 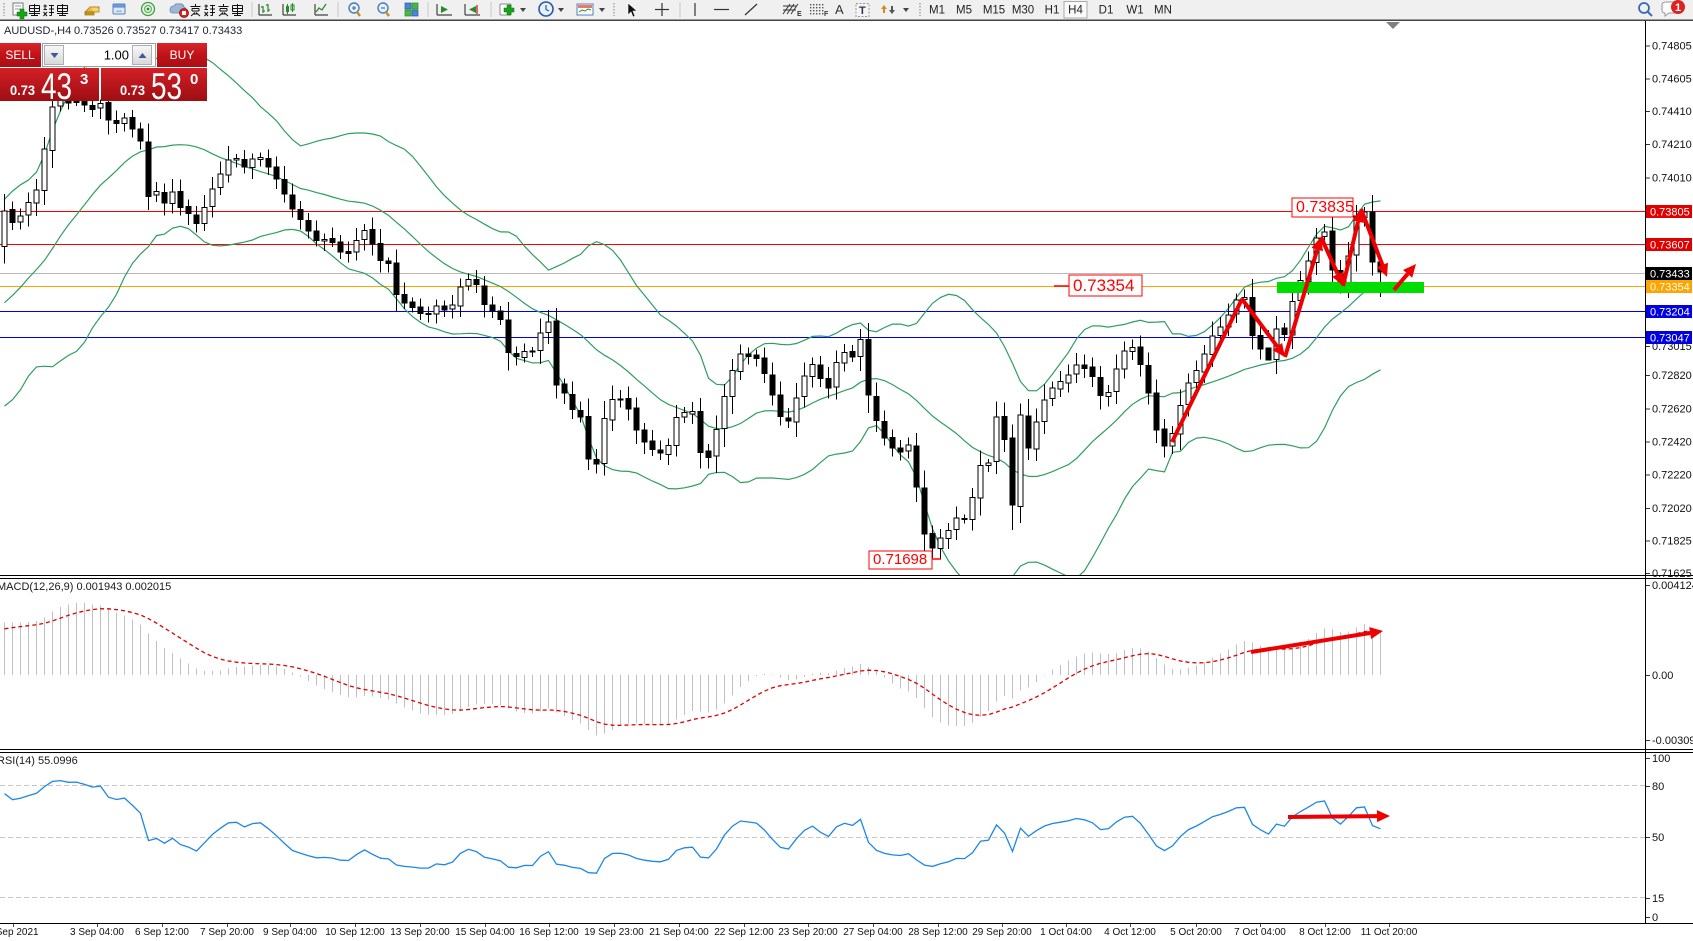 I want to click on svg-text: 5 Oct 20:00, so click(x=1196, y=932).